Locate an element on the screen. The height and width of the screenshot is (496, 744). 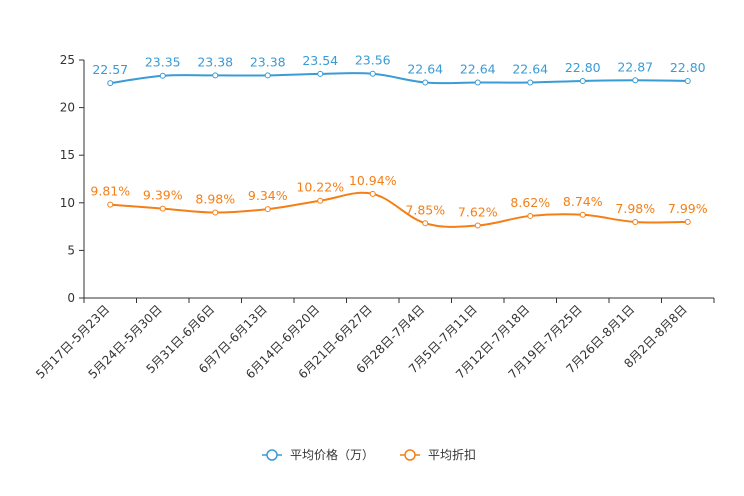
y-ticks: 0 5 10 15 20 25 is located at coordinates (72, 179).